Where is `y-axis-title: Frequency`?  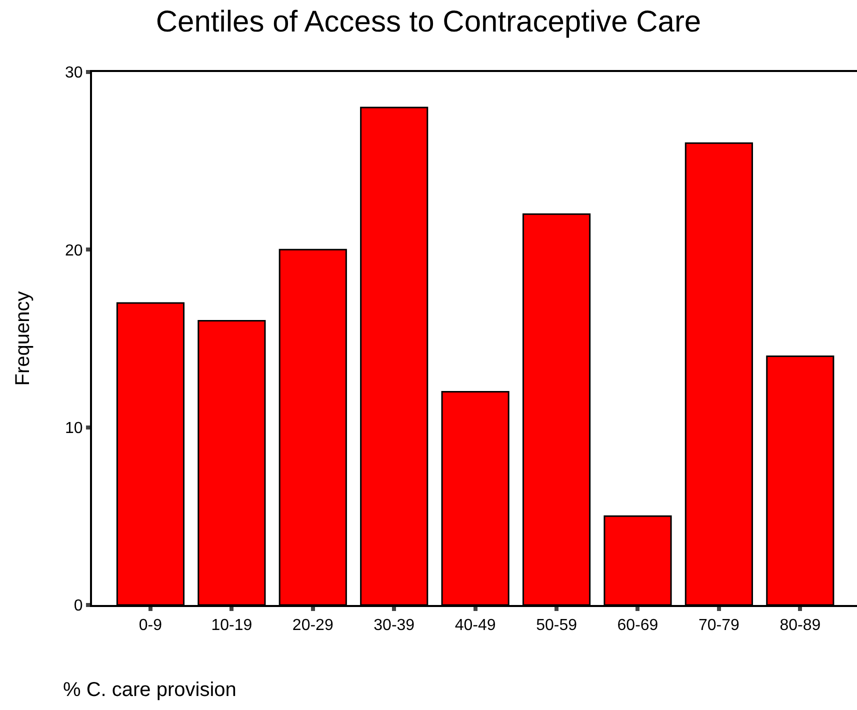
y-axis-title: Frequency is located at coordinates (23, 338).